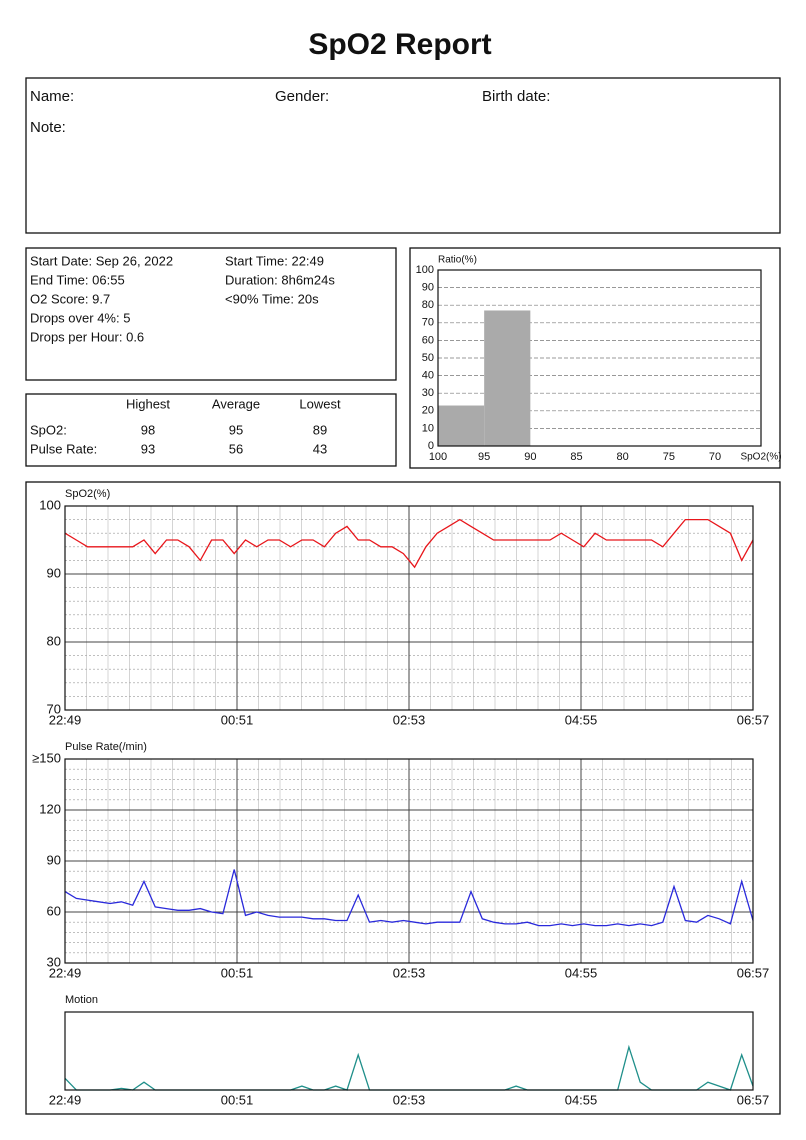 The height and width of the screenshot is (1140, 806). What do you see at coordinates (623, 457) in the screenshot?
I see `x-tick-label: 80` at bounding box center [623, 457].